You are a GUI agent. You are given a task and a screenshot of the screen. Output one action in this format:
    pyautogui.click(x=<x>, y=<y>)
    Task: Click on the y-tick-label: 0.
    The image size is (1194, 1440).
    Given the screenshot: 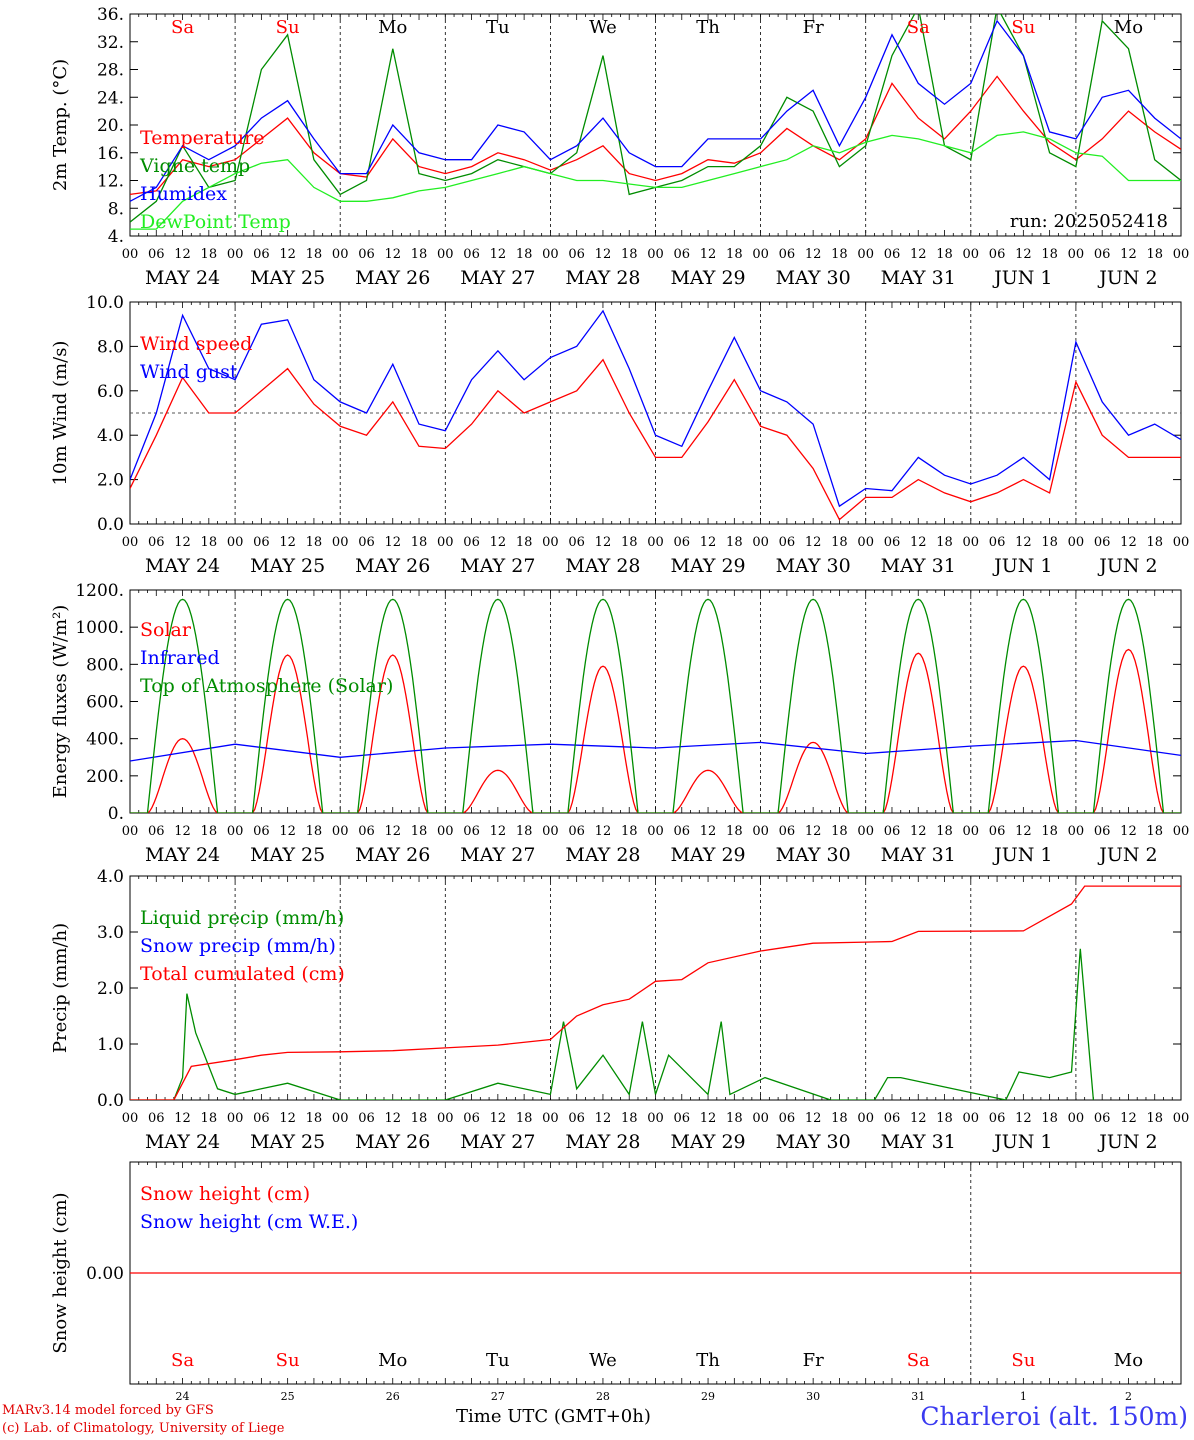 What is the action you would take?
    pyautogui.click(x=116, y=814)
    